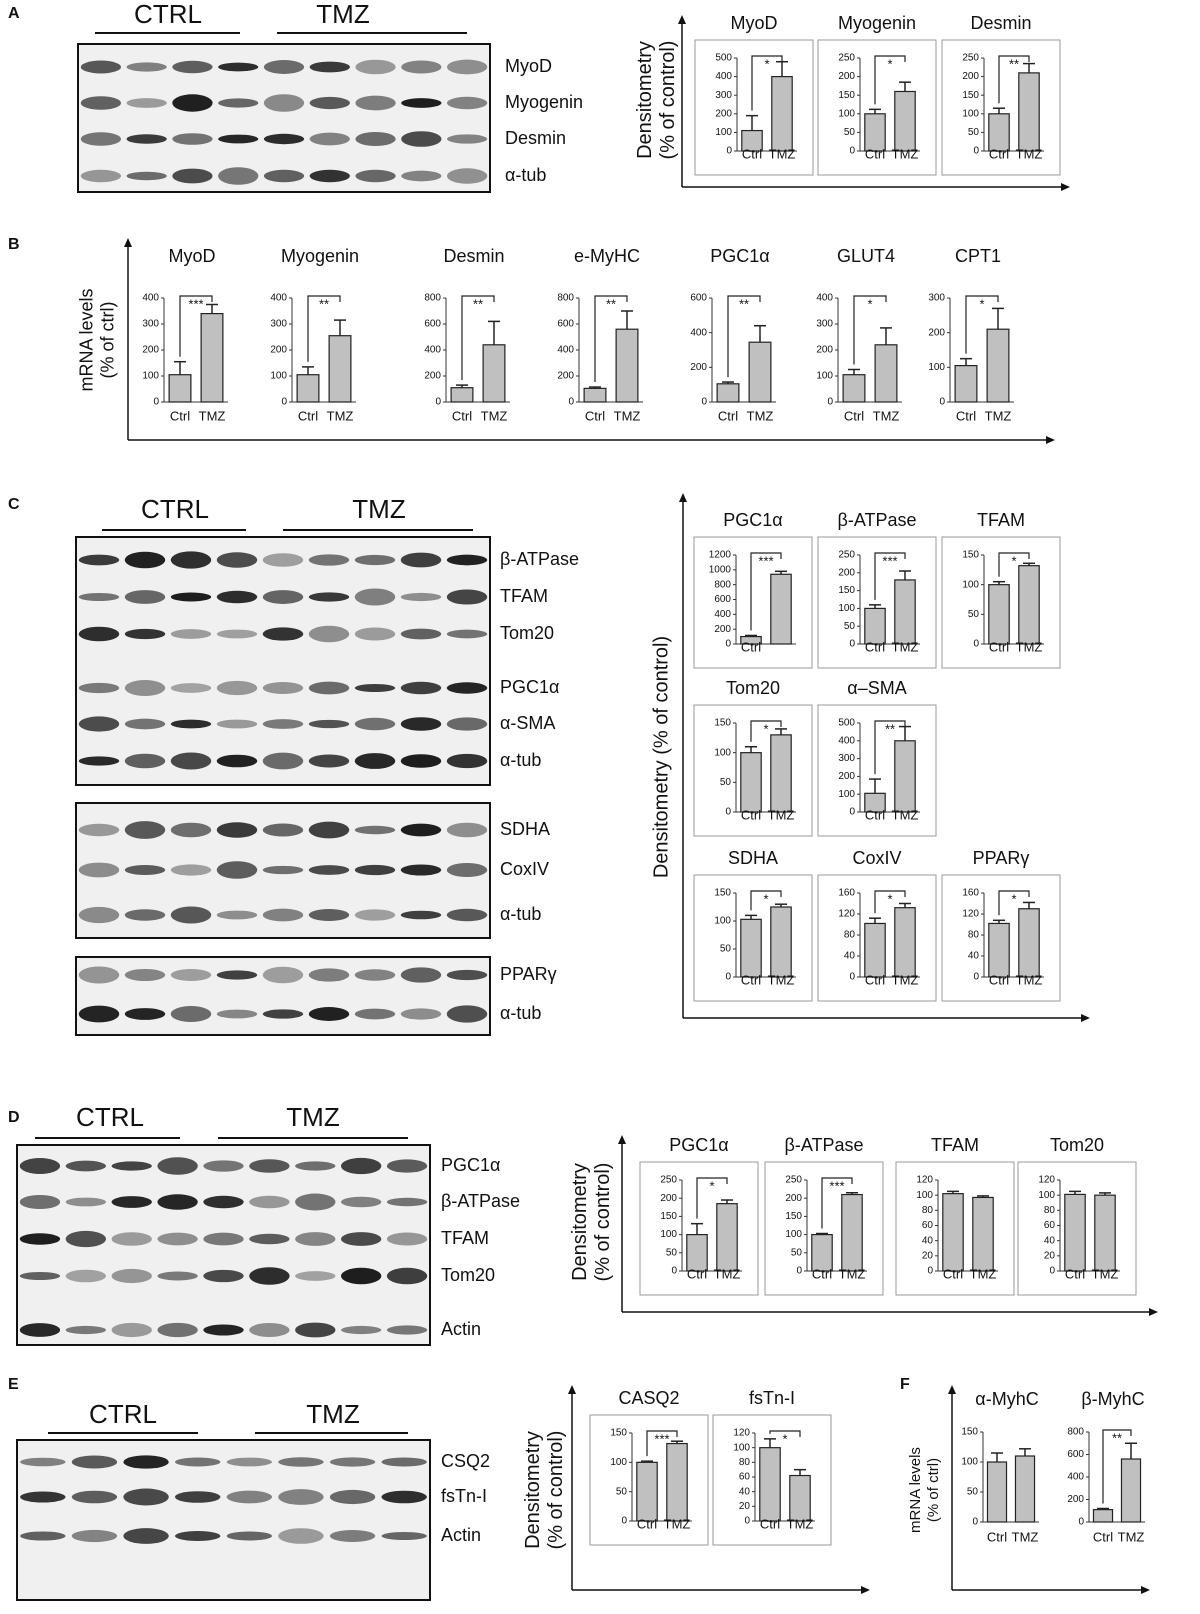 The image size is (1200, 1614). Describe the element at coordinates (850, 935) in the screenshot. I see `y-tick-label: 80` at that location.